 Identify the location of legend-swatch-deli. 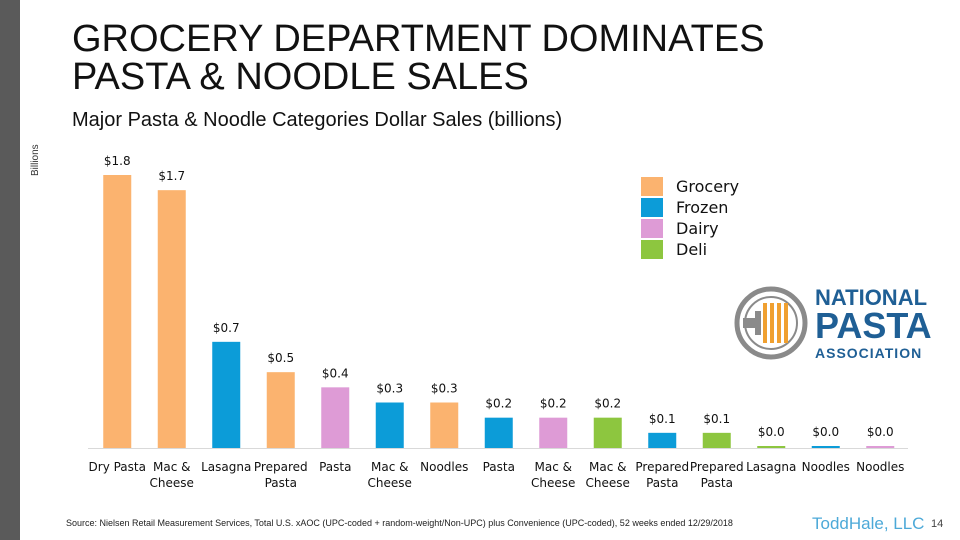
(652, 249).